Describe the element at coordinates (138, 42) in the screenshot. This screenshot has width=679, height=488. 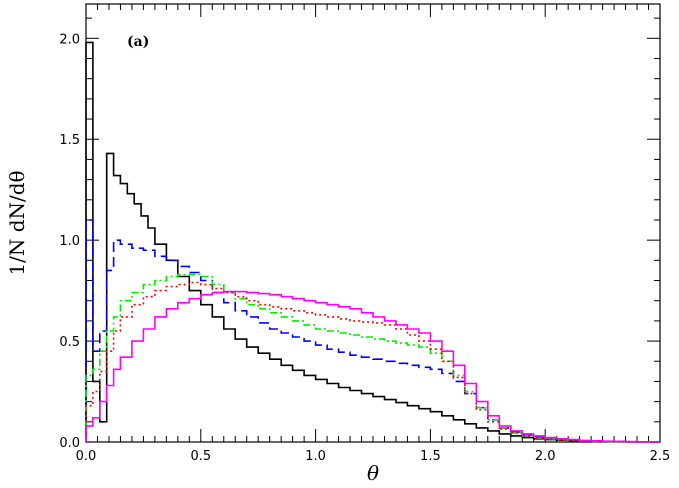
I see `panel-label: (a)` at that location.